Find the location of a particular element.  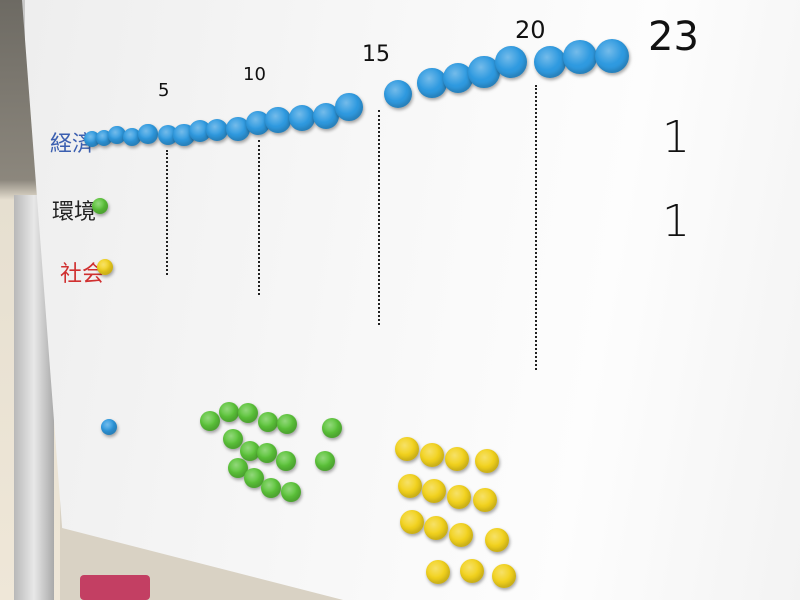

label-environment: 環境 is located at coordinates (74, 212).